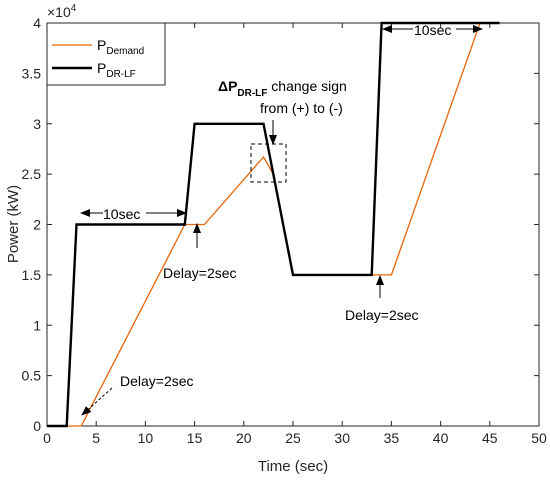  What do you see at coordinates (32, 174) in the screenshot?
I see `y-tick-label-5: 2.5` at bounding box center [32, 174].